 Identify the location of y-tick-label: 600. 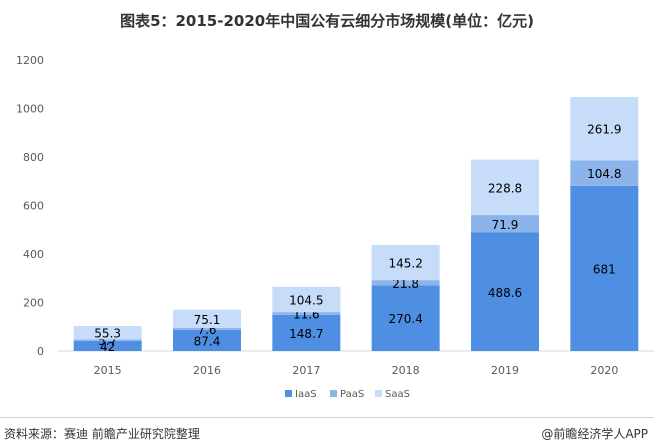
(33, 206).